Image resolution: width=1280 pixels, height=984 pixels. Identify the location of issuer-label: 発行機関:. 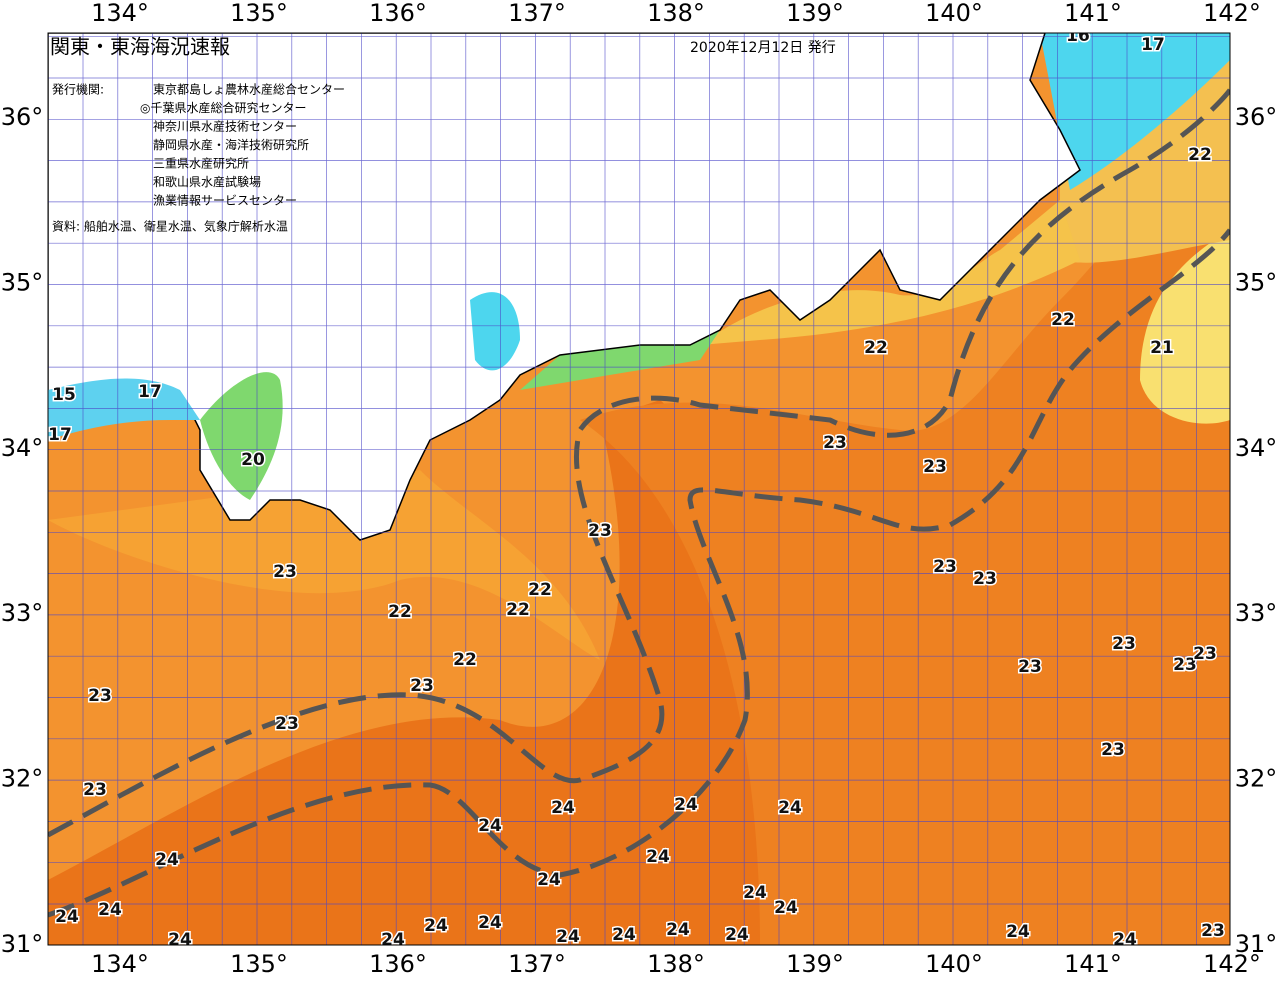
(78, 89).